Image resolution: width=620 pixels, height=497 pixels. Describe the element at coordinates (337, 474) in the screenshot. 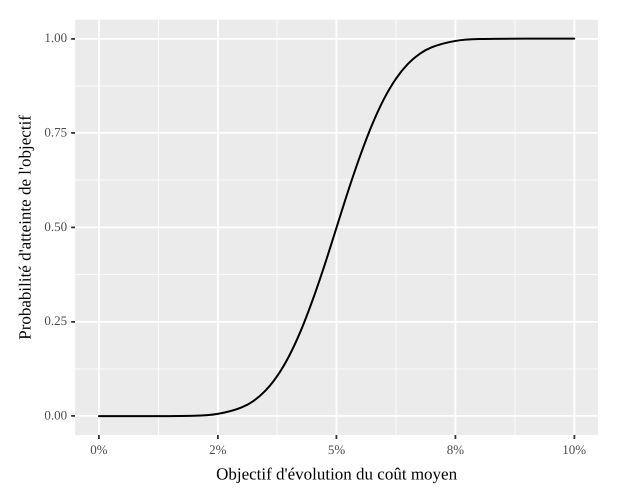

I see `x-axis-title: Objectif d'évolution du coût moyen` at that location.